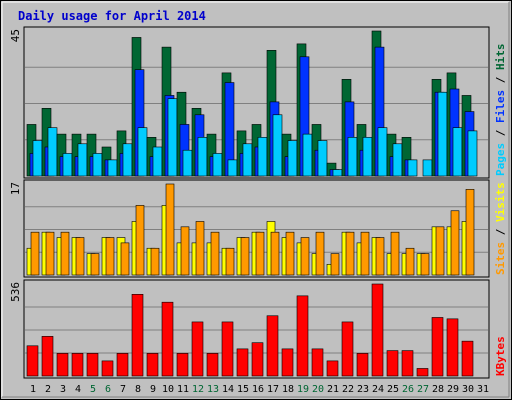 Image resolution: width=512 pixels, height=400 pixels. I want to click on x-tick-day-2: 2, so click(48, 389).